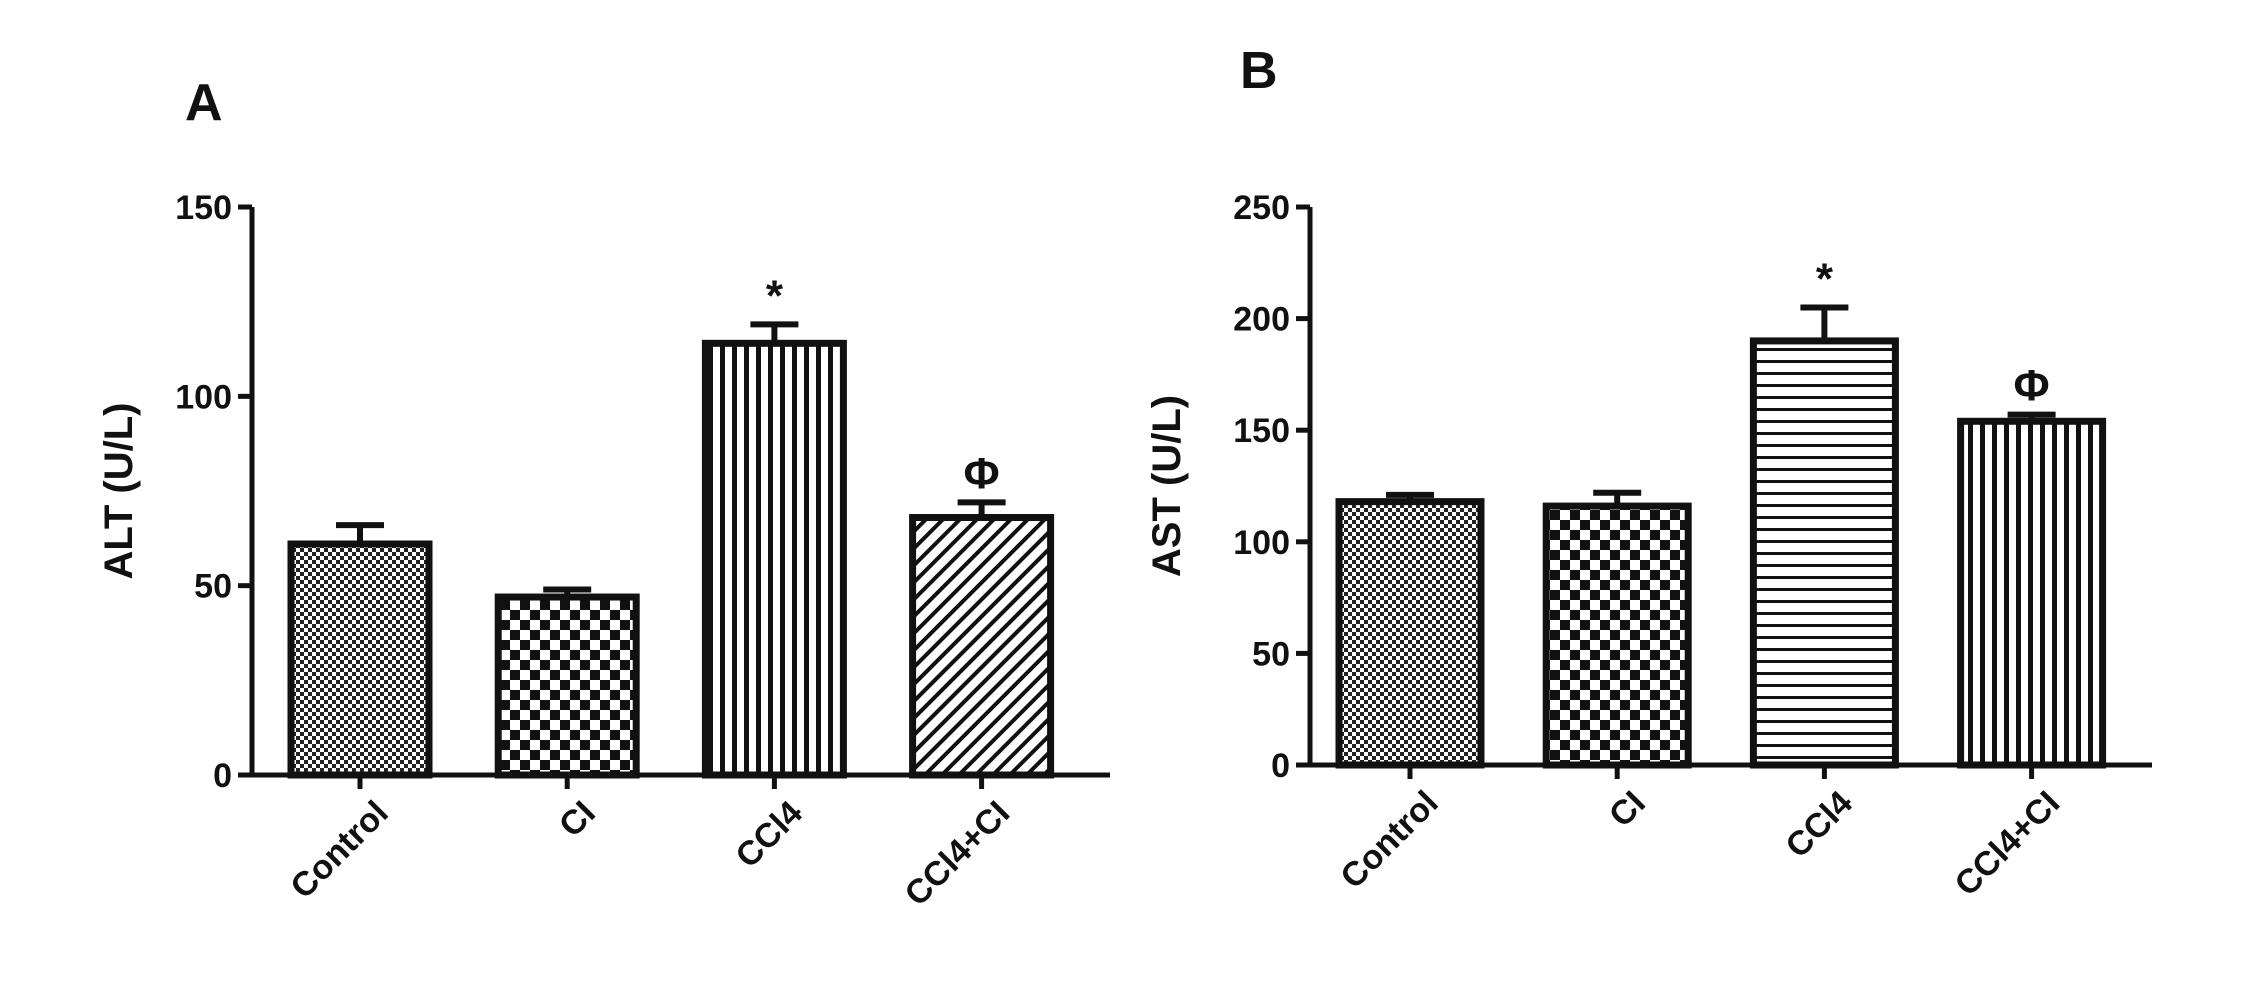  What do you see at coordinates (1259, 71) in the screenshot?
I see `panel-label: B` at bounding box center [1259, 71].